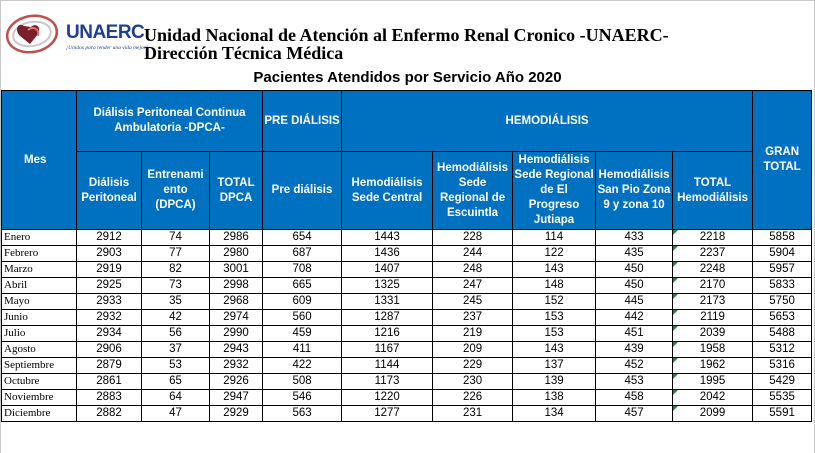 The width and height of the screenshot is (815, 453). What do you see at coordinates (109, 365) in the screenshot?
I see `cell-dialisis-peritoneal: 2879` at bounding box center [109, 365].